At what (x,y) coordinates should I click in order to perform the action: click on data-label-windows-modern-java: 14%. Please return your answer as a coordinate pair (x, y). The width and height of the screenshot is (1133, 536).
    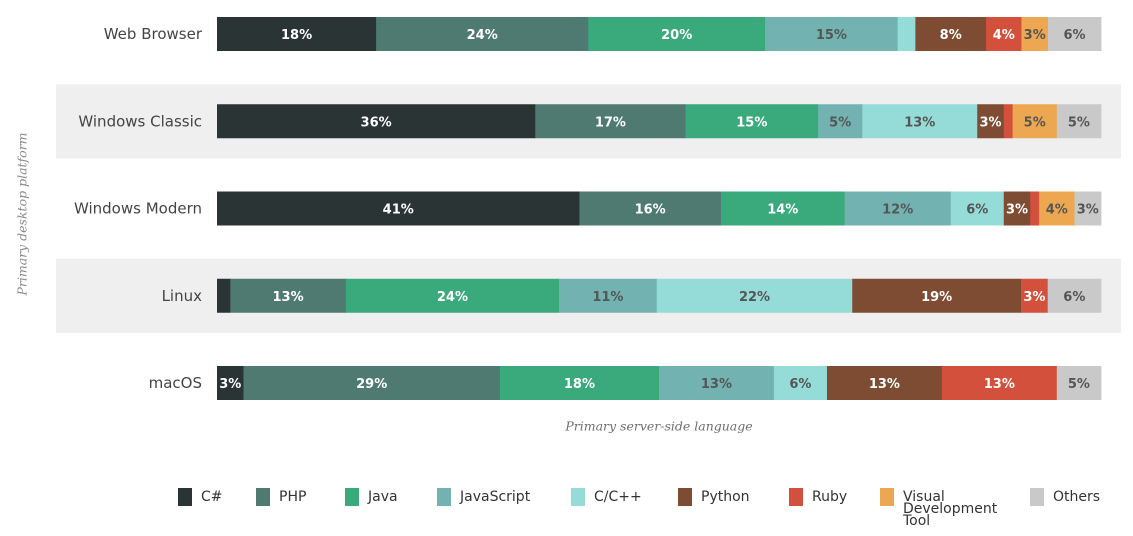
    Looking at the image, I should click on (782, 210).